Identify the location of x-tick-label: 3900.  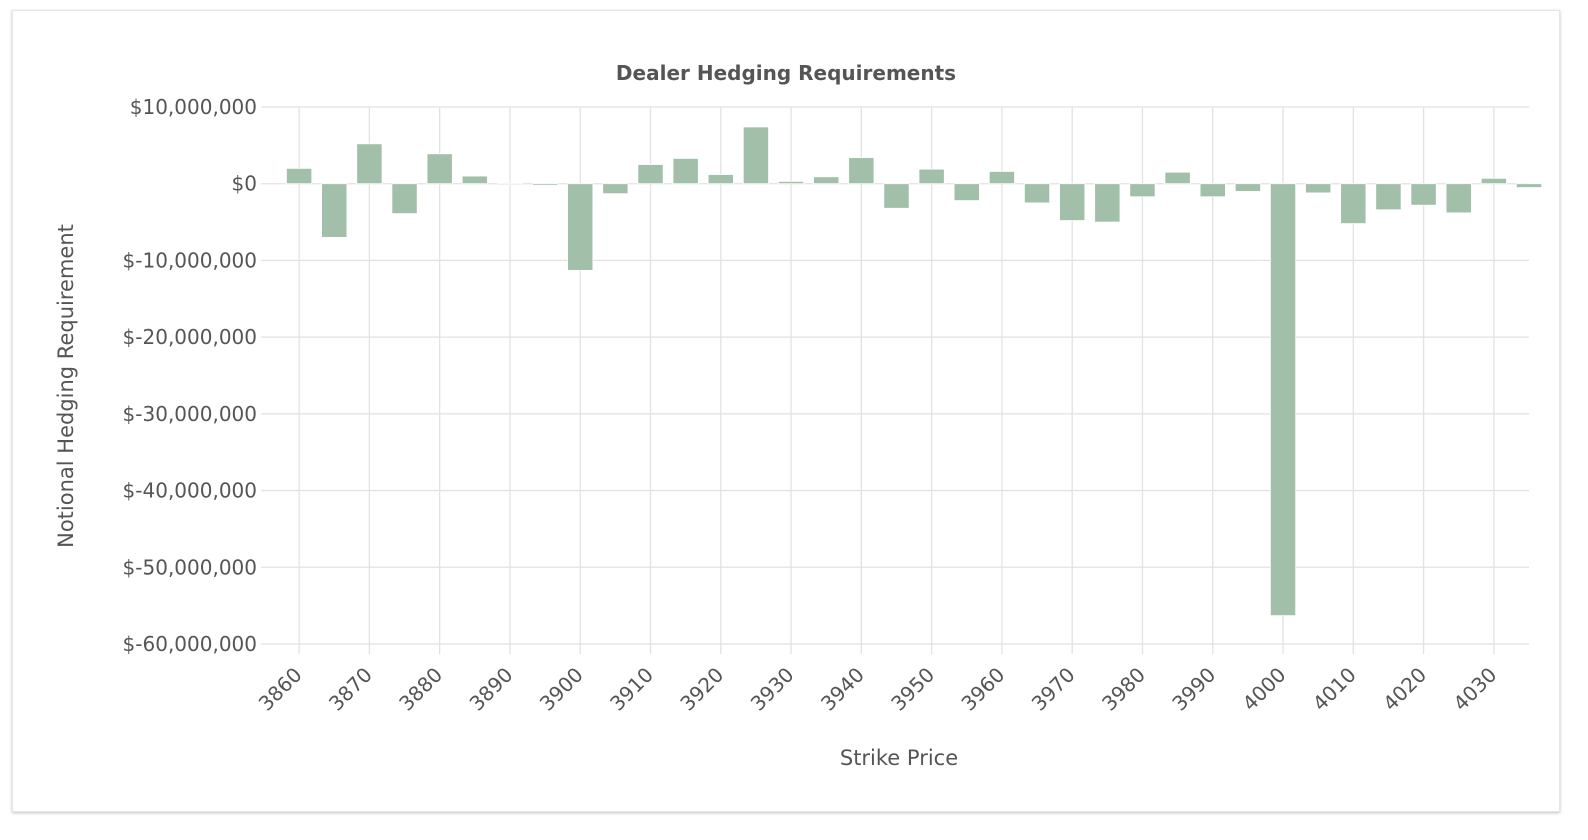
(561, 689).